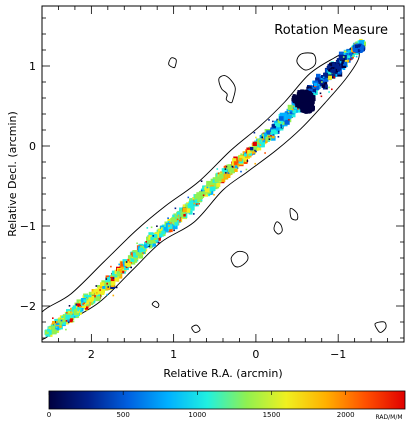  What do you see at coordinates (28, 226) in the screenshot?
I see `y-tick-label: −1` at bounding box center [28, 226].